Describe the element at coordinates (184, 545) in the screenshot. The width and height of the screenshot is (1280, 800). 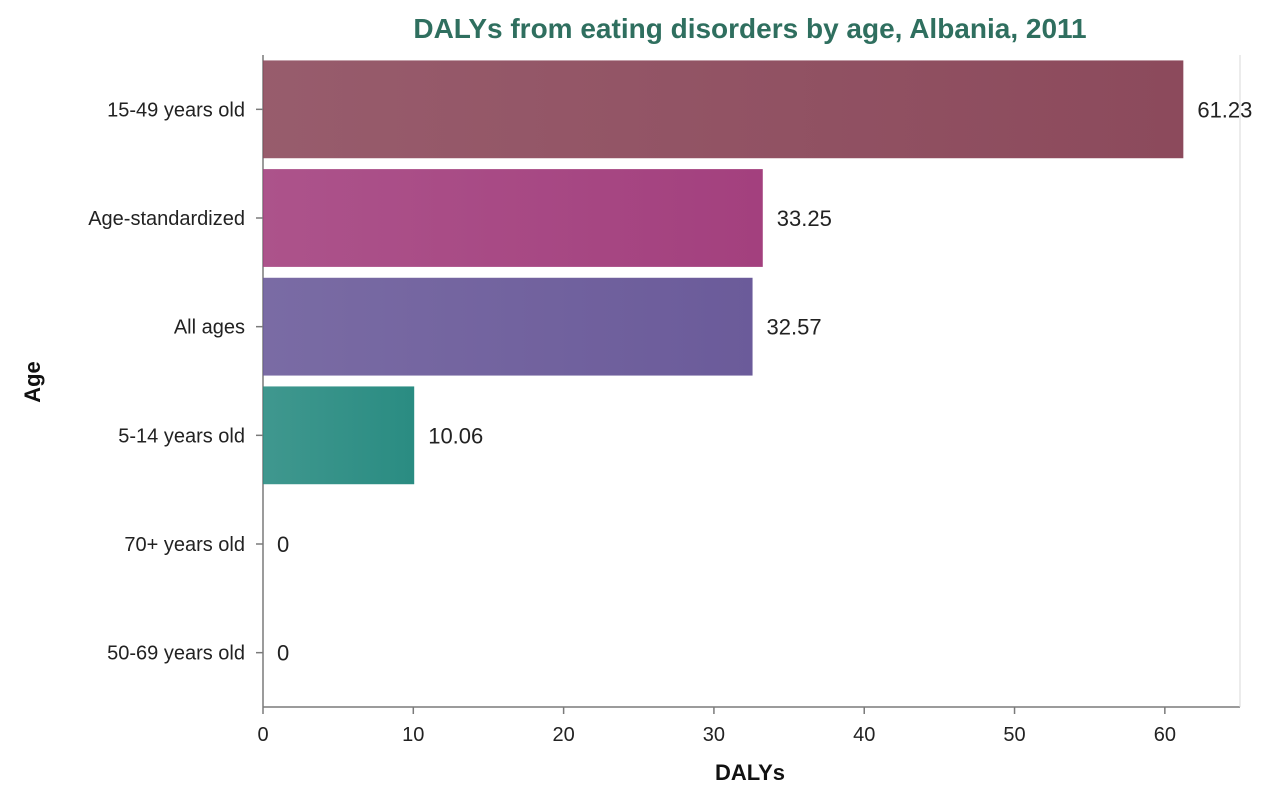
I see `y-tick-label: 70+ years old` at that location.